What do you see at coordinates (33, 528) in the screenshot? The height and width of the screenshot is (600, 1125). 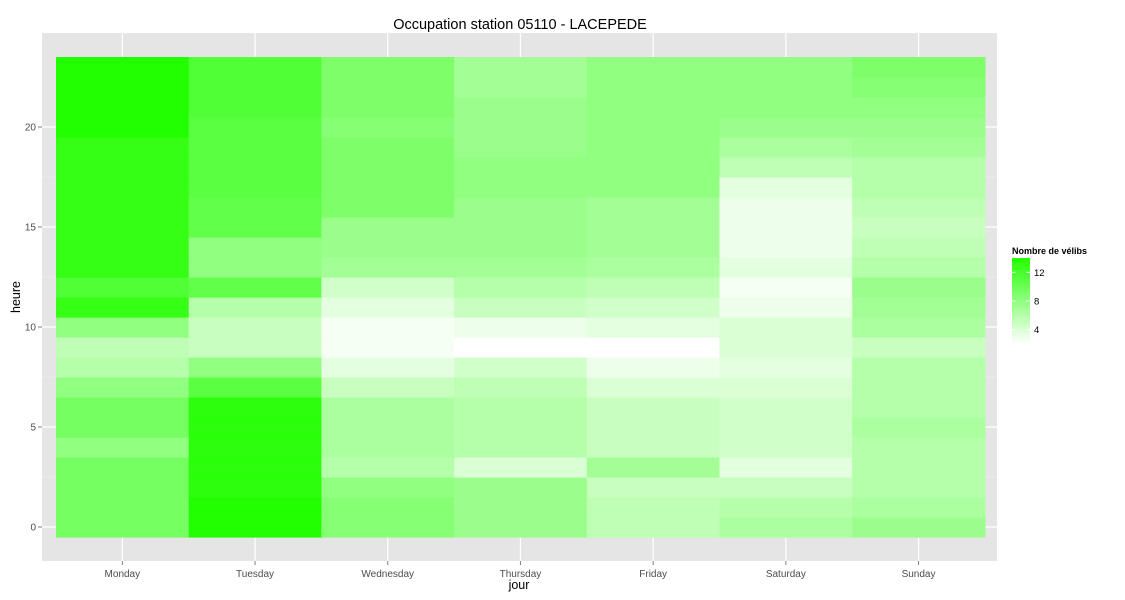 I see `y-tick-label: 0` at bounding box center [33, 528].